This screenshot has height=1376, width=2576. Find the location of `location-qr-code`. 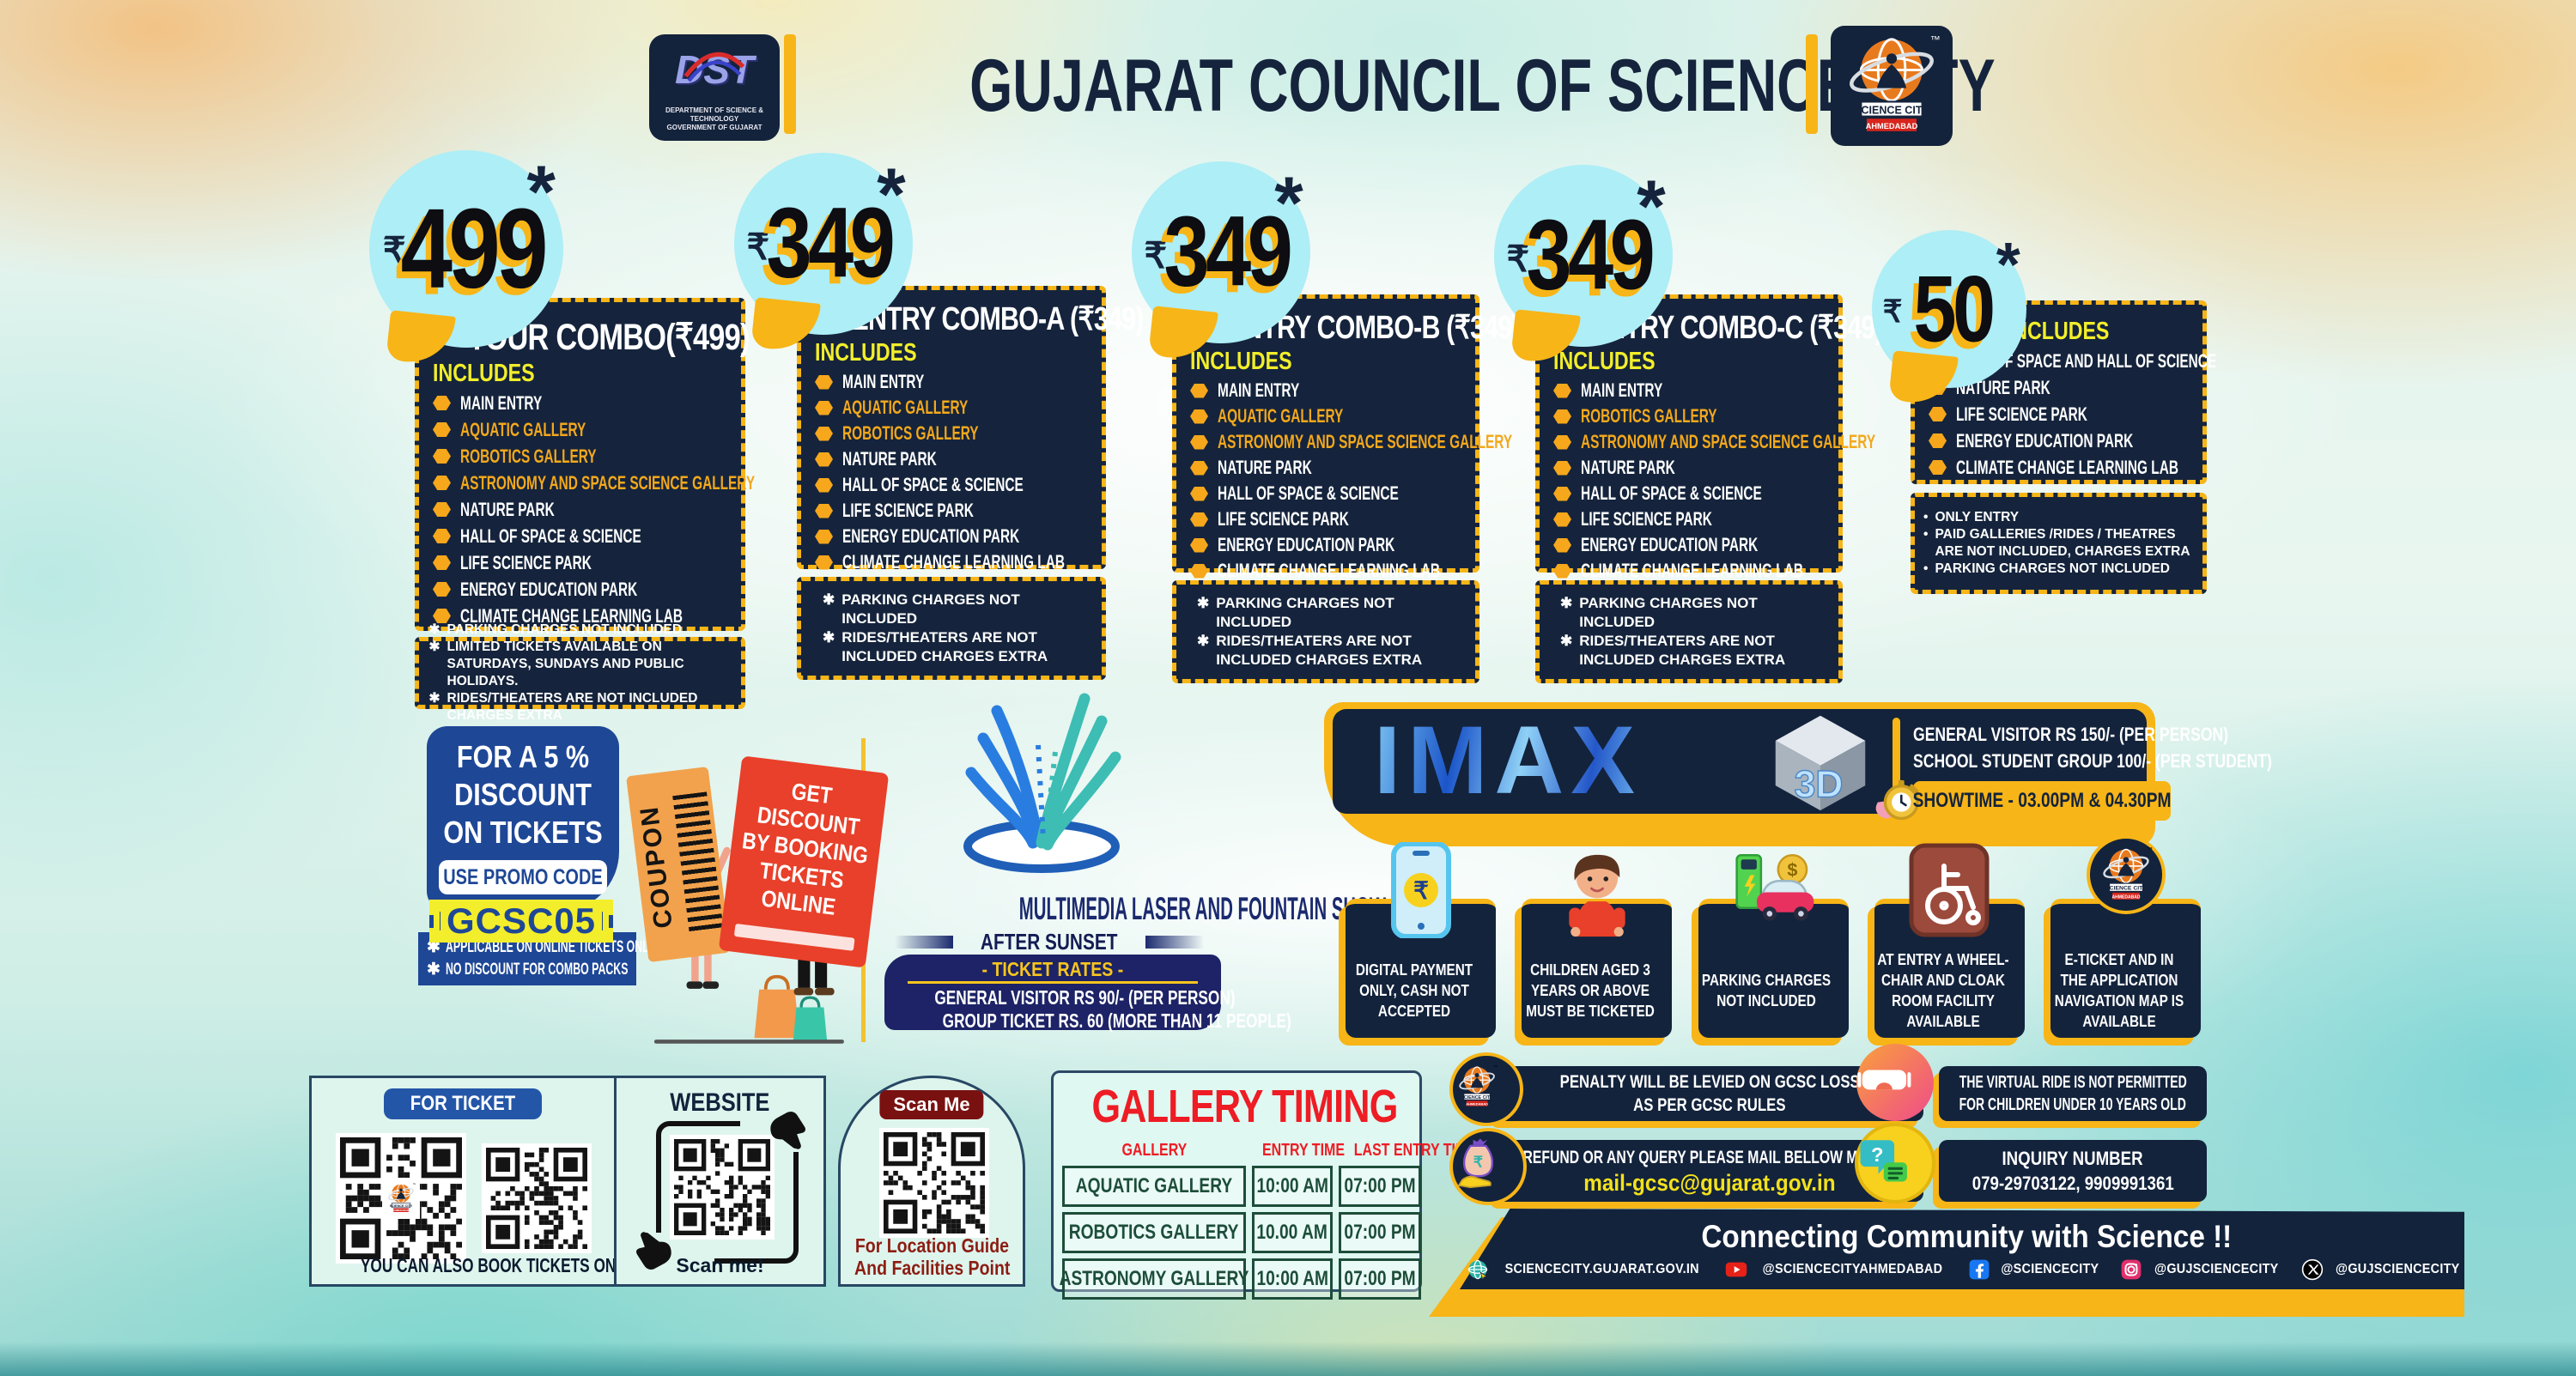

location-qr-code is located at coordinates (934, 1183).